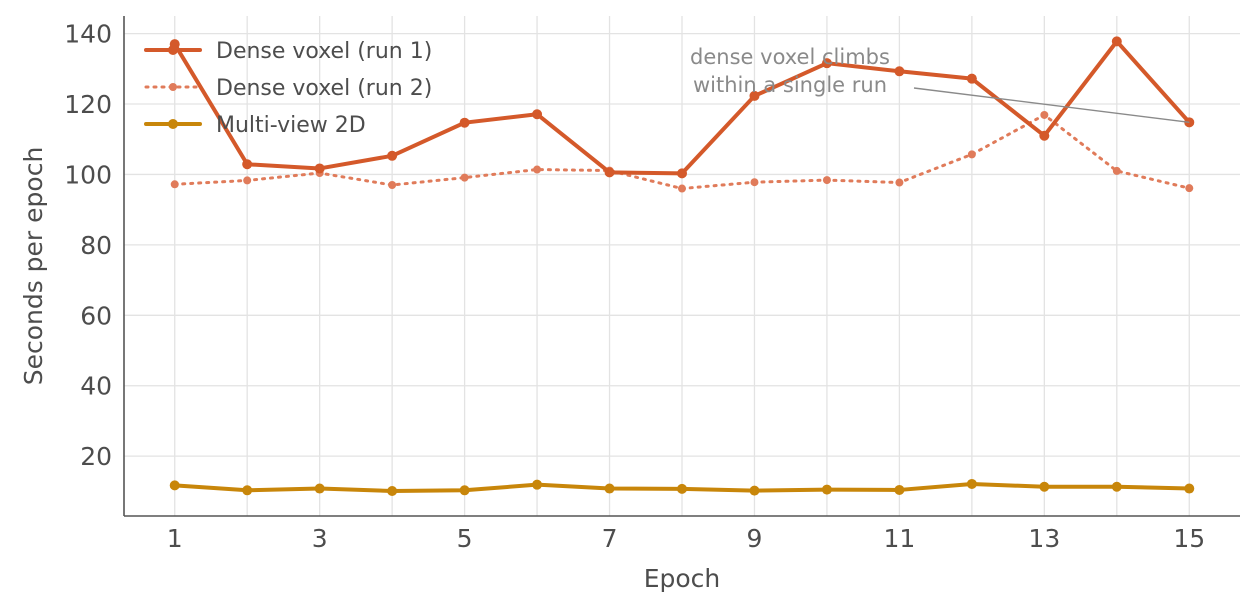  Describe the element at coordinates (1051, 105) in the screenshot. I see `annotation-arrow` at that location.